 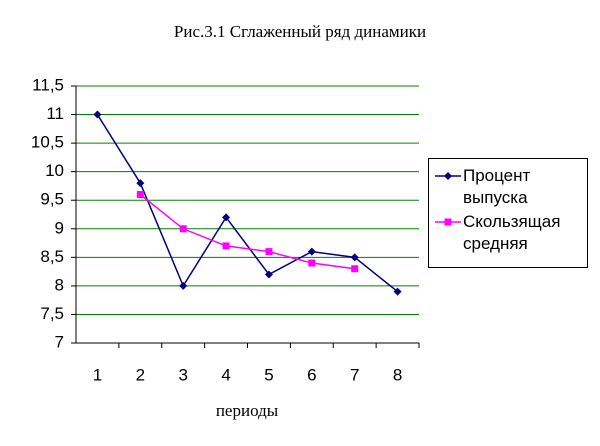 I want to click on x-tick-label: 4, so click(x=225, y=374).